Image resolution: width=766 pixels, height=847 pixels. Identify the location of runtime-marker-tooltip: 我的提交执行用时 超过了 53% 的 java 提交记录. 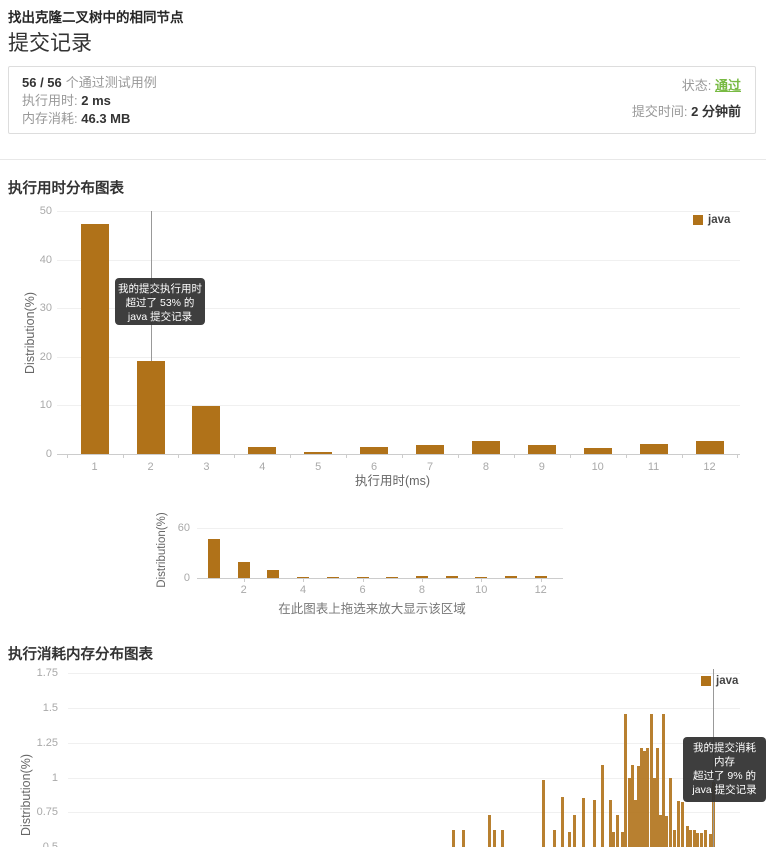
(160, 301).